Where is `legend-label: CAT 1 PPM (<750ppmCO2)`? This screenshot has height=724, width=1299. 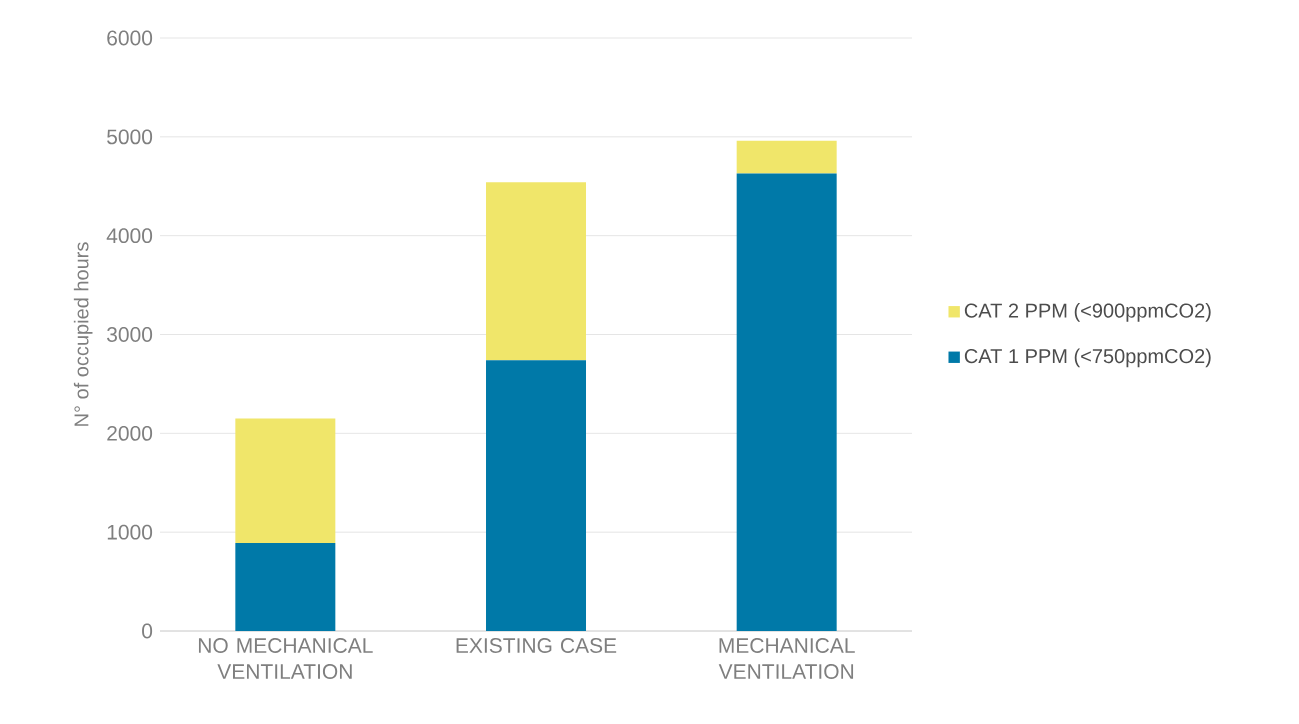
legend-label: CAT 1 PPM (<750ppmCO2) is located at coordinates (1087, 358).